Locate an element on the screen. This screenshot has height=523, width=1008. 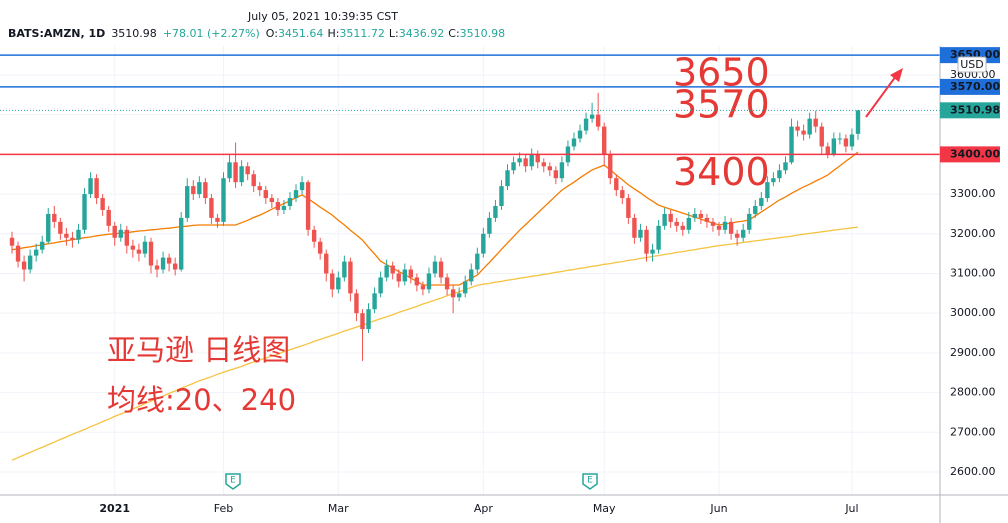
price-tag-text: 3400.00 is located at coordinates (975, 153).